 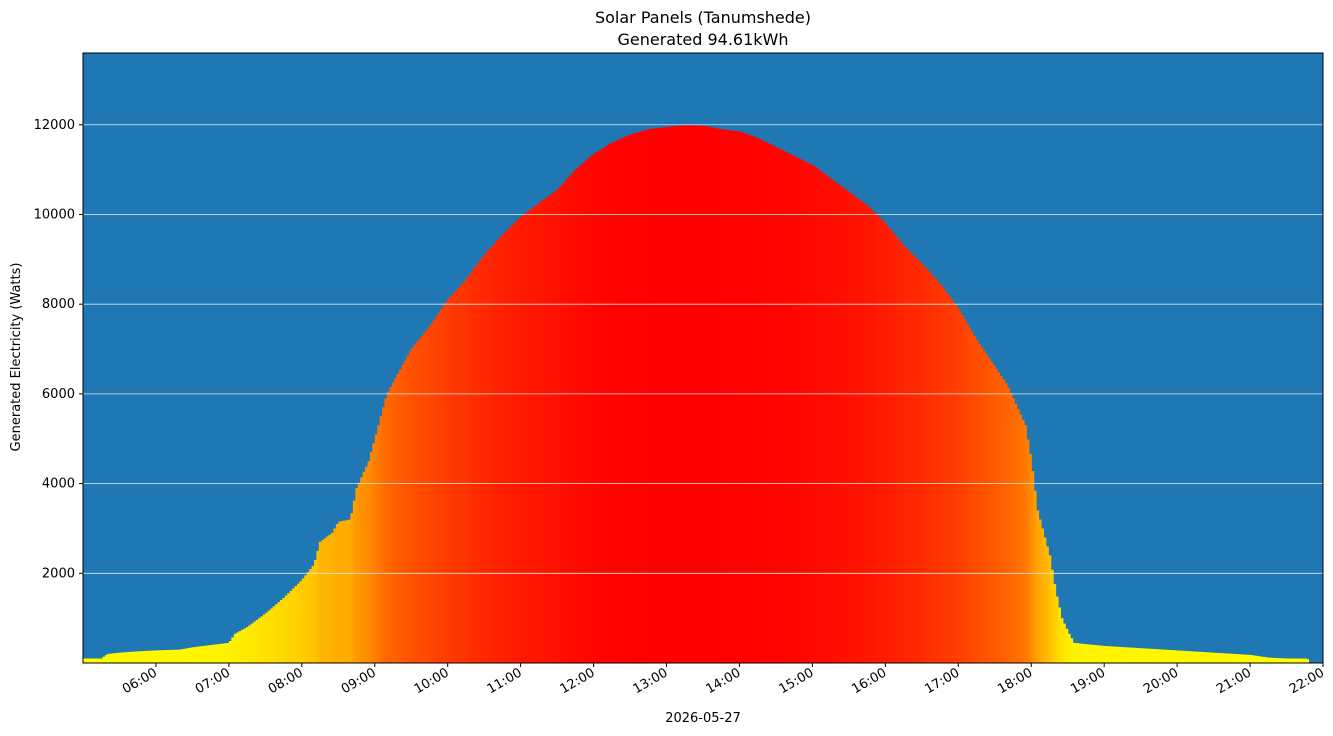 What do you see at coordinates (1161, 681) in the screenshot?
I see `x-tick-label: 20:00` at bounding box center [1161, 681].